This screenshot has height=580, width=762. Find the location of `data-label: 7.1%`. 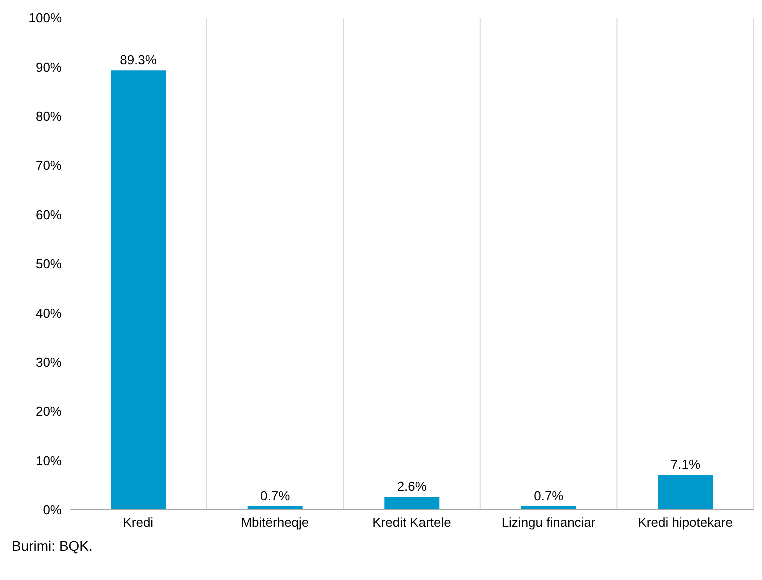

data-label: 7.1% is located at coordinates (685, 464).